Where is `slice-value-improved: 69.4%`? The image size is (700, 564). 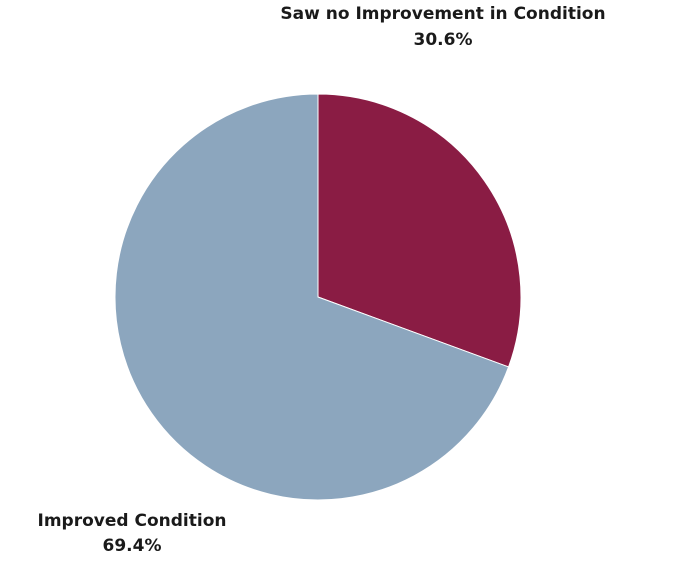 slice-value-improved: 69.4% is located at coordinates (132, 546).